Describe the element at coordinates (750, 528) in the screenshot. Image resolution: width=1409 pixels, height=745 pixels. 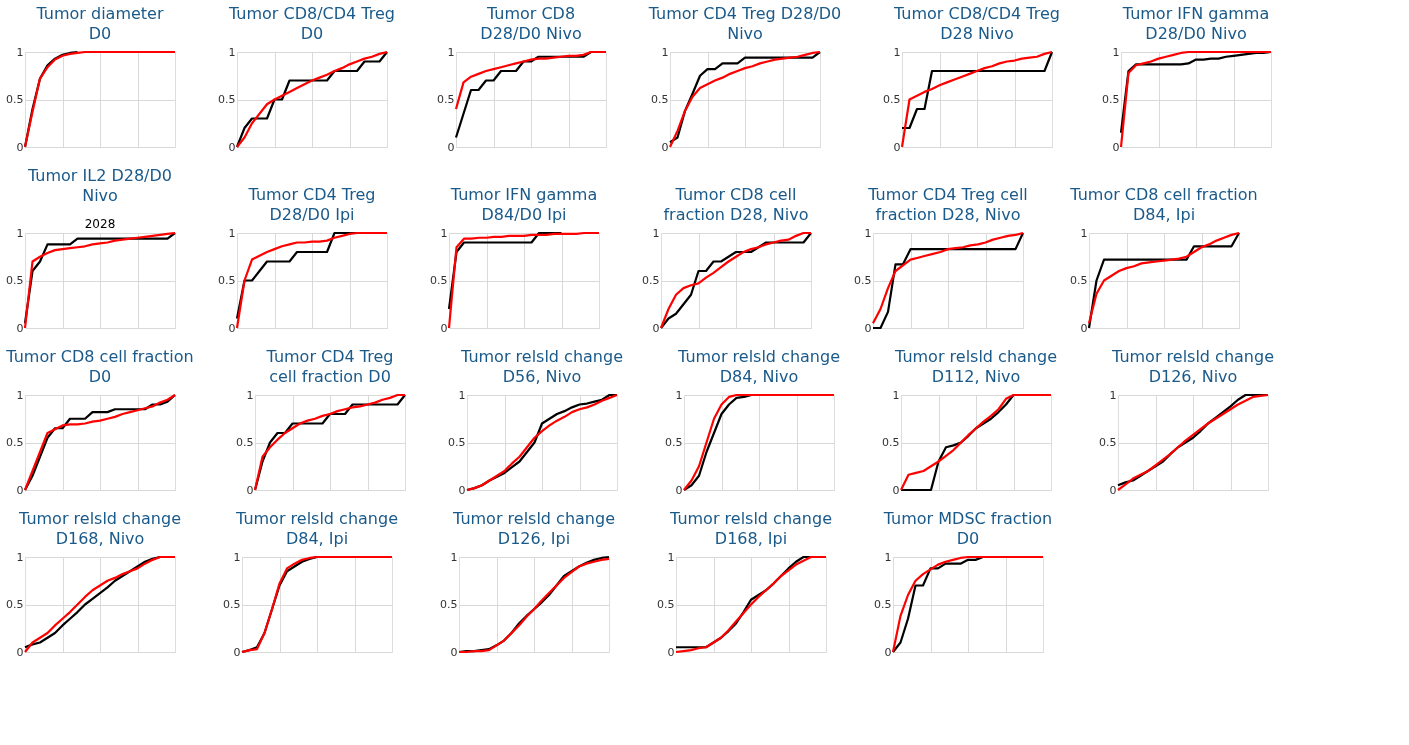
I see `chart-title: Tumor relsld change D168, Ipi` at that location.